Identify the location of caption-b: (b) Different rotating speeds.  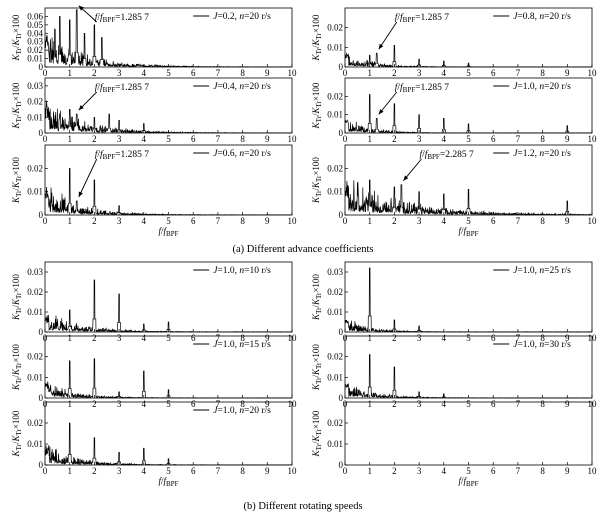
(302, 506).